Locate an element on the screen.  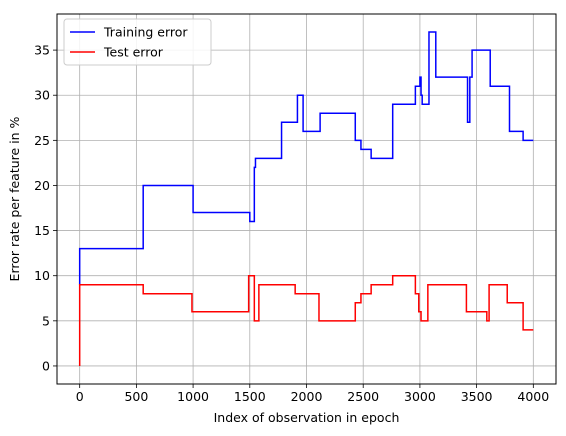
y-tick-label: 20 is located at coordinates (42, 185).